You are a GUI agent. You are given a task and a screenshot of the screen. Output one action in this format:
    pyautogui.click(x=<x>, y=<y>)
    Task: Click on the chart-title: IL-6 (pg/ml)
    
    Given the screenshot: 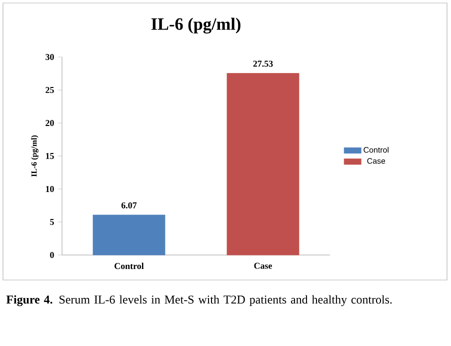 What is the action you would take?
    pyautogui.click(x=195, y=26)
    